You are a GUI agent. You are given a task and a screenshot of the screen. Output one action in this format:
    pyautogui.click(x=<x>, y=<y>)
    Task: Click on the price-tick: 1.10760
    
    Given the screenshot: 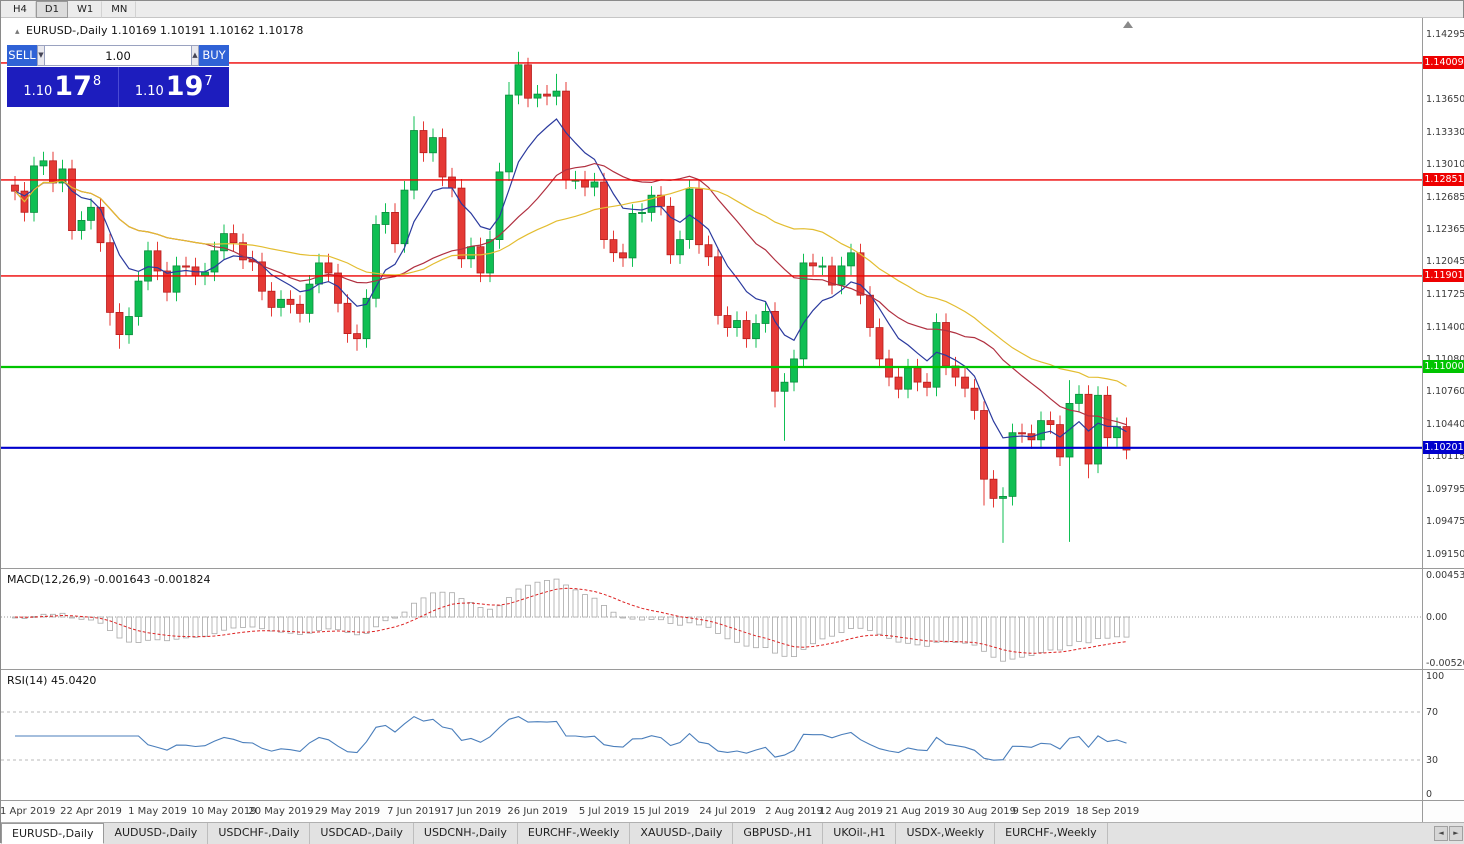 What is the action you would take?
    pyautogui.click(x=1445, y=392)
    